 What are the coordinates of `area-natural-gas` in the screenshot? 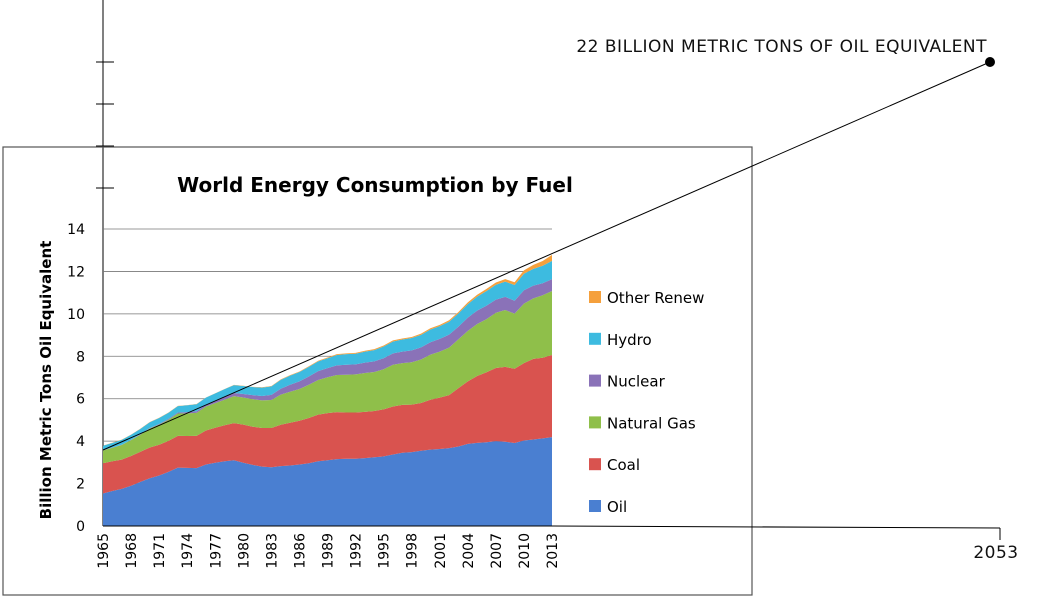 It's located at (327, 377).